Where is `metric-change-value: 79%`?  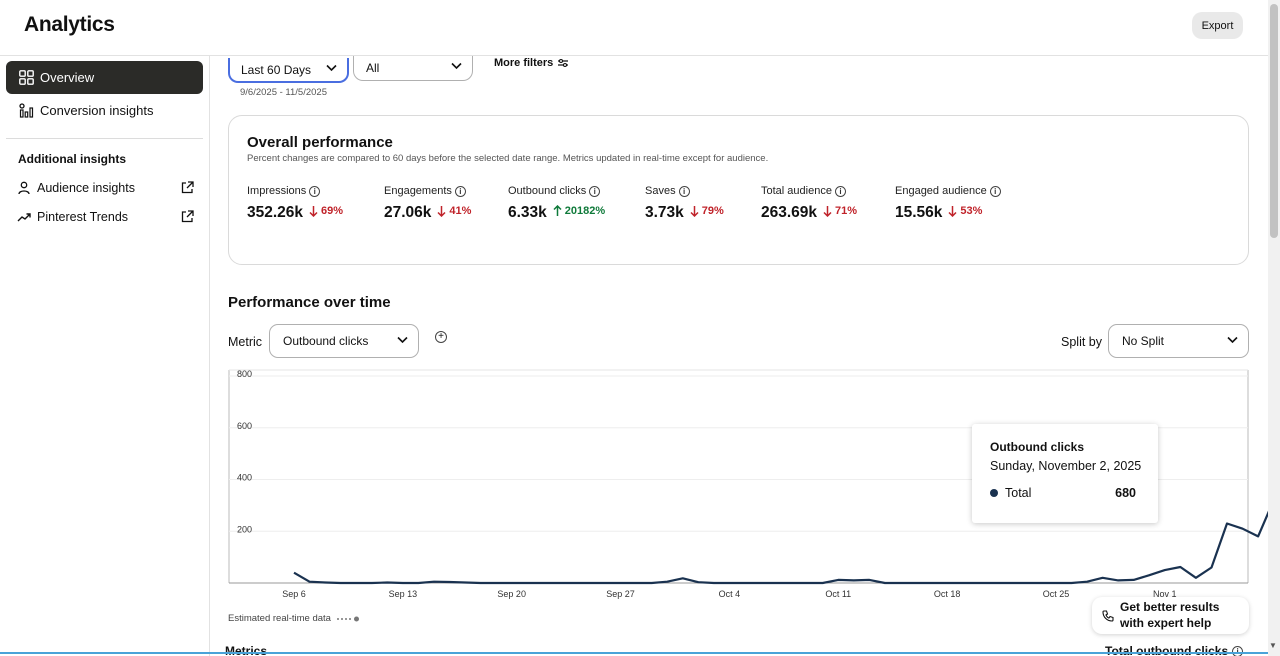
metric-change-value: 79% is located at coordinates (712, 211).